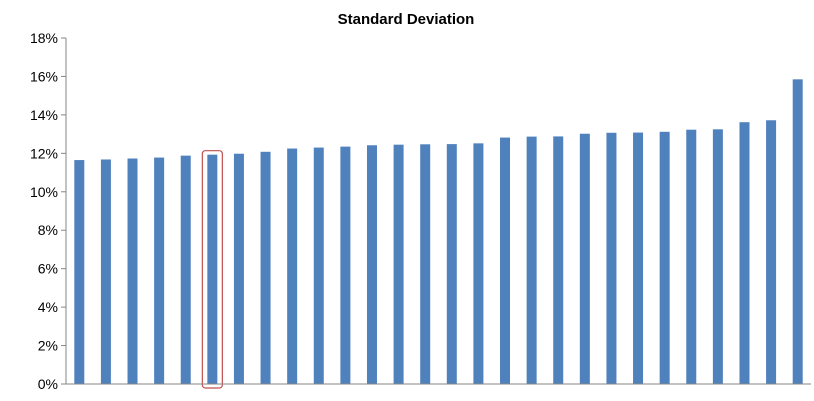  I want to click on highlight-box, so click(212, 269).